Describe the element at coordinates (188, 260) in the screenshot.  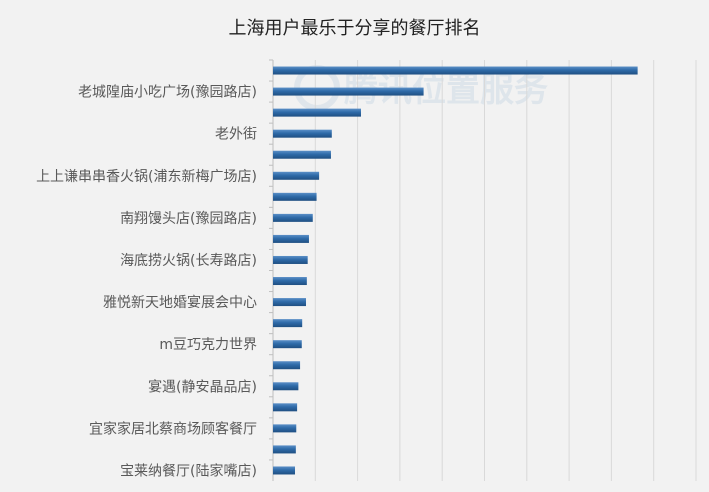
I see `category-label: 海底捞火锅(长寿路店)` at that location.